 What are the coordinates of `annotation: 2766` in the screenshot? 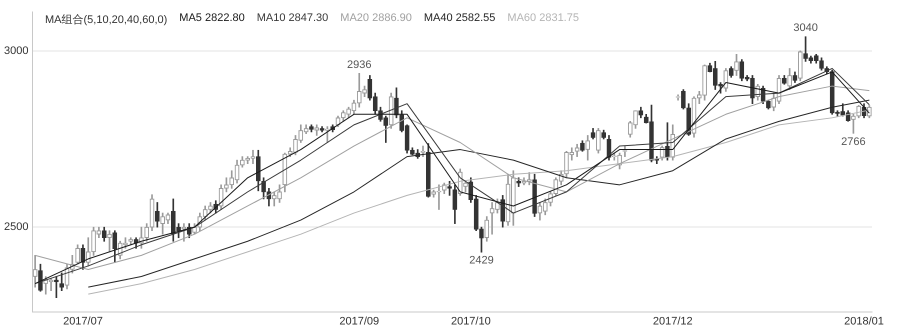 It's located at (853, 142).